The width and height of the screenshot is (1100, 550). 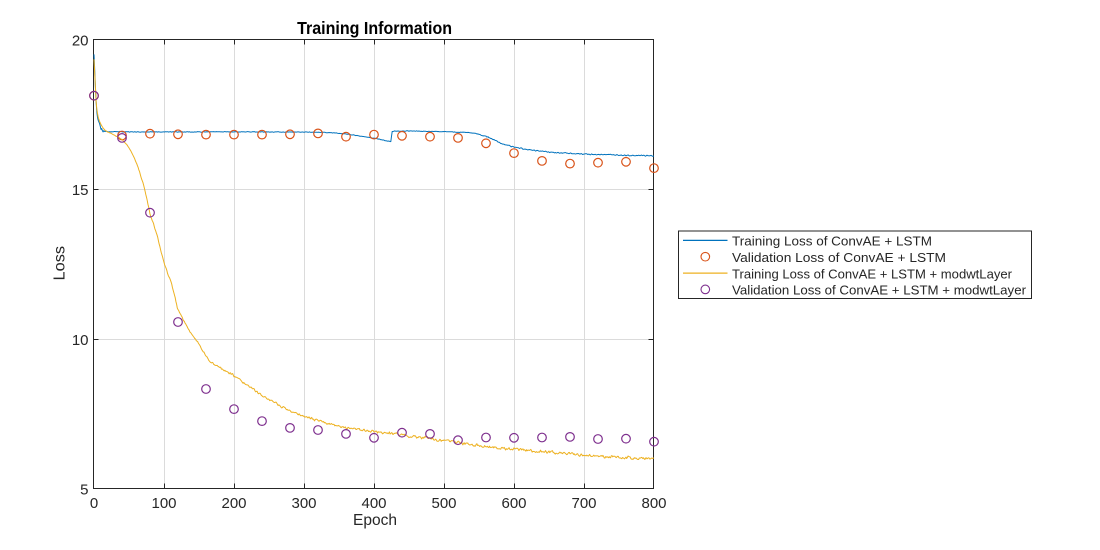 I want to click on svg-text: 600, so click(x=513, y=503).